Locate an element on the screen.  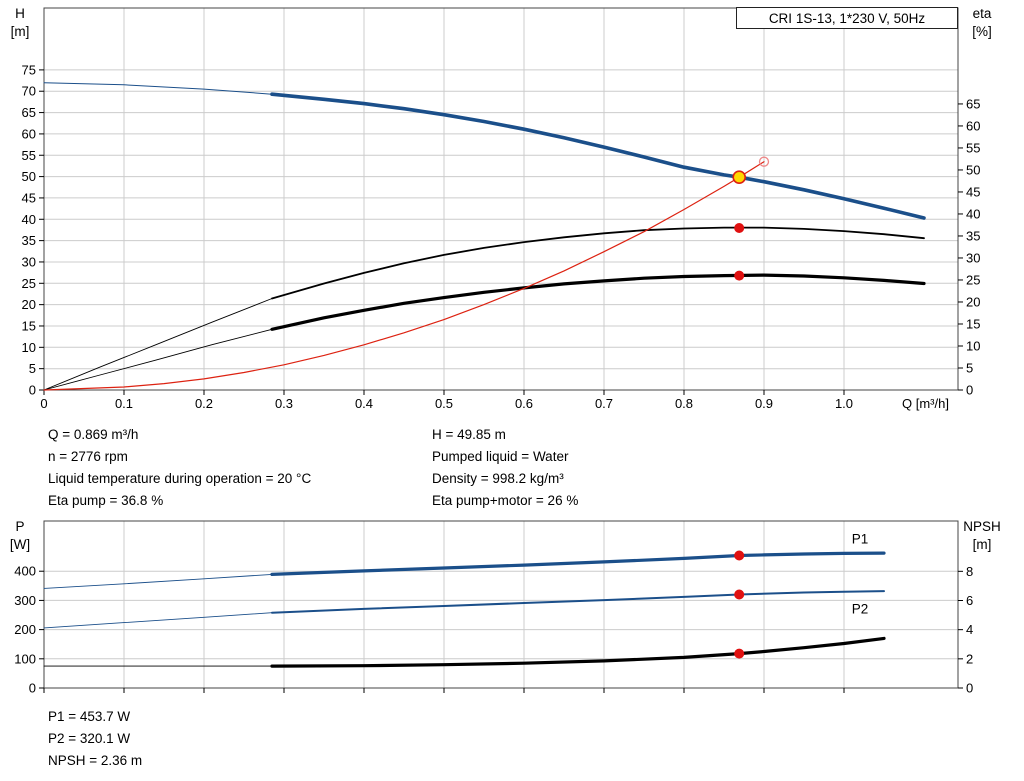
right-axis-tick-label: 55 is located at coordinates (973, 147).